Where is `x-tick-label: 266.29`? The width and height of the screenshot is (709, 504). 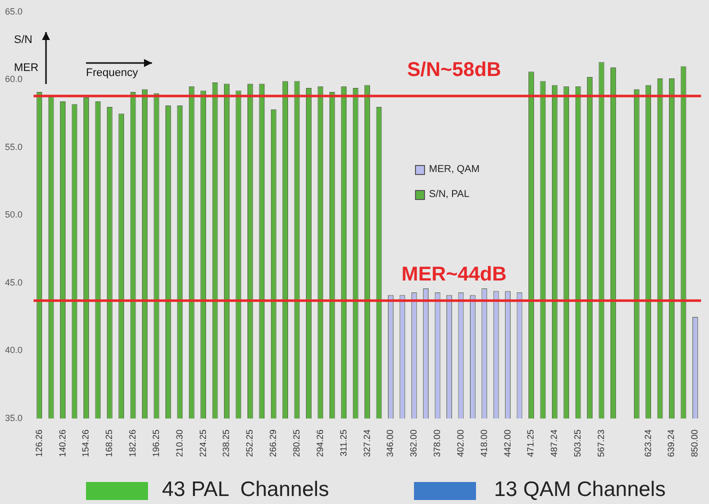
x-tick-label: 266.29 is located at coordinates (273, 443).